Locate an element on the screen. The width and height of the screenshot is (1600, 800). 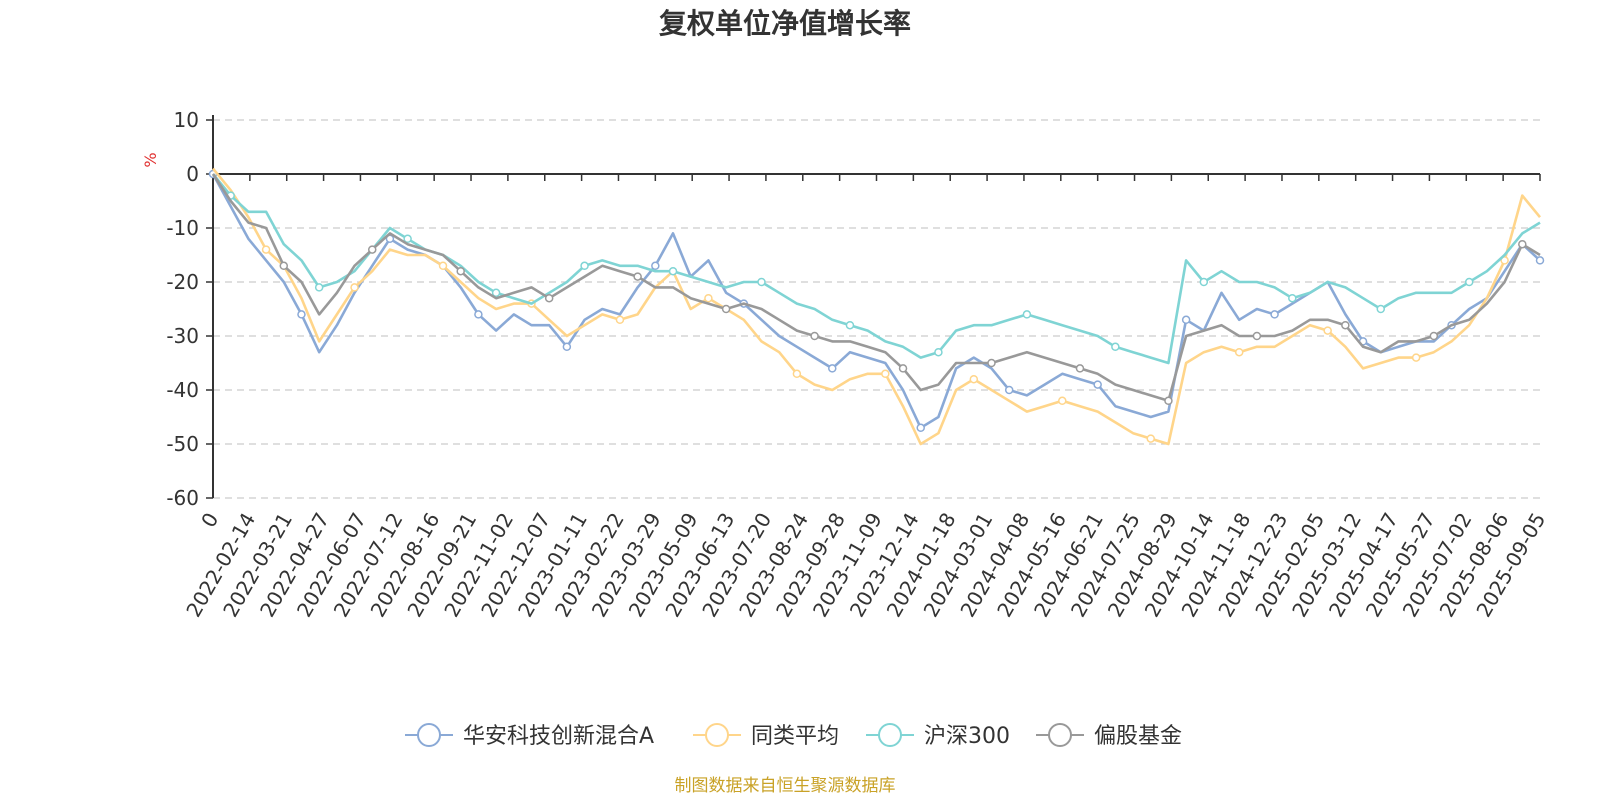
y-tick-label: -10 is located at coordinates (182, 228).